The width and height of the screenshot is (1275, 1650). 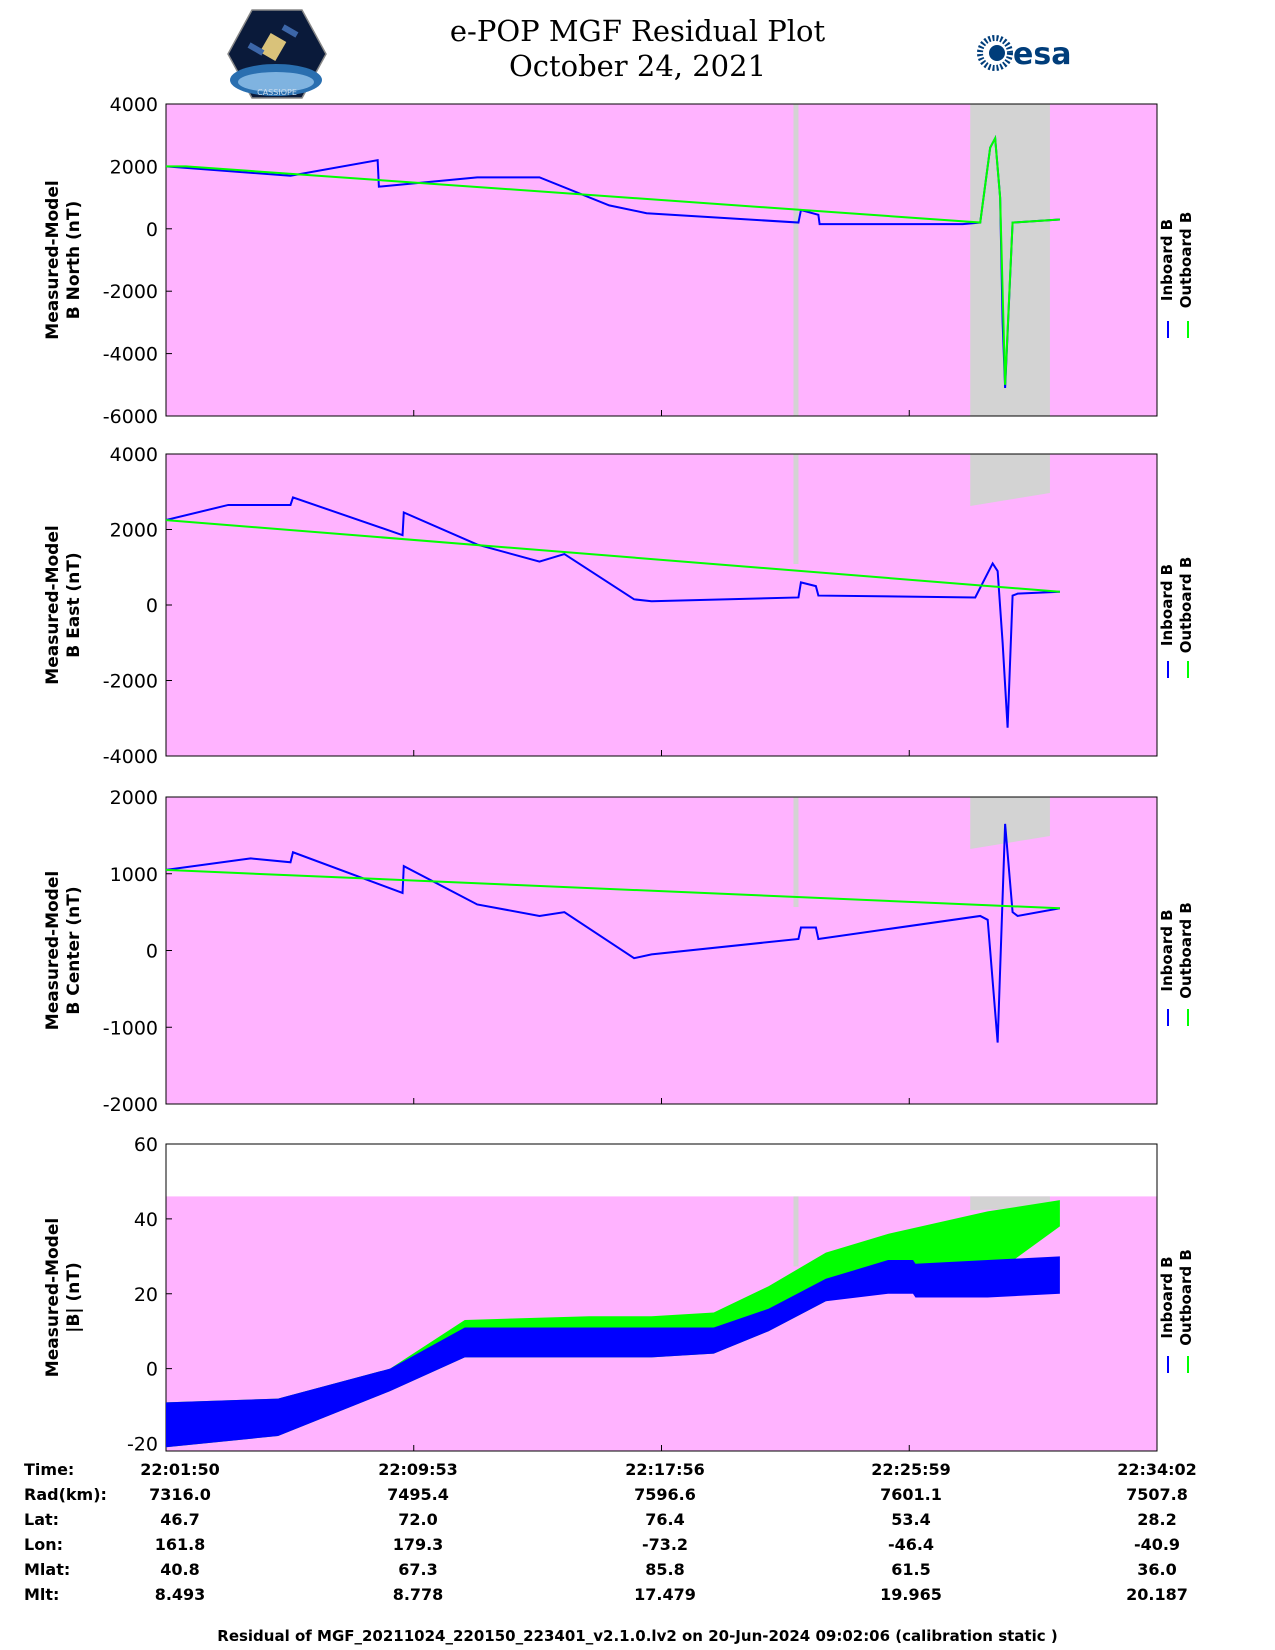 I want to click on ephemeris-value: 22:25:59, so click(x=911, y=1469).